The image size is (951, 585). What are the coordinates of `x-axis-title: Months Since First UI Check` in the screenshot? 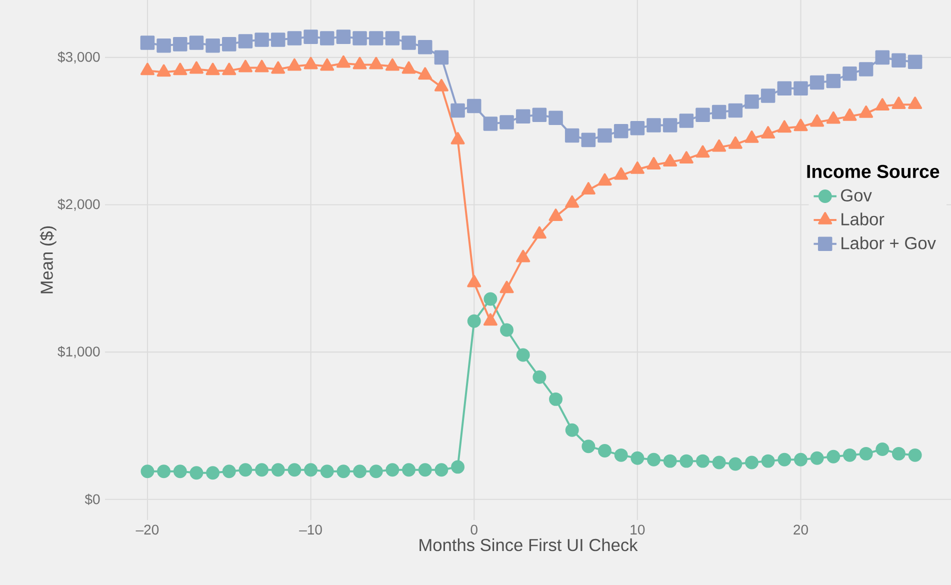 It's located at (529, 545).